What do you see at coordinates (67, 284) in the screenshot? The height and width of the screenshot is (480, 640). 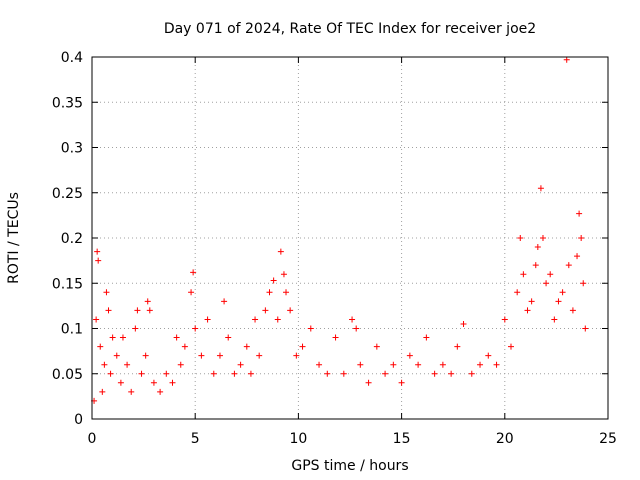 I see `y-tick-label: 0.15` at bounding box center [67, 284].